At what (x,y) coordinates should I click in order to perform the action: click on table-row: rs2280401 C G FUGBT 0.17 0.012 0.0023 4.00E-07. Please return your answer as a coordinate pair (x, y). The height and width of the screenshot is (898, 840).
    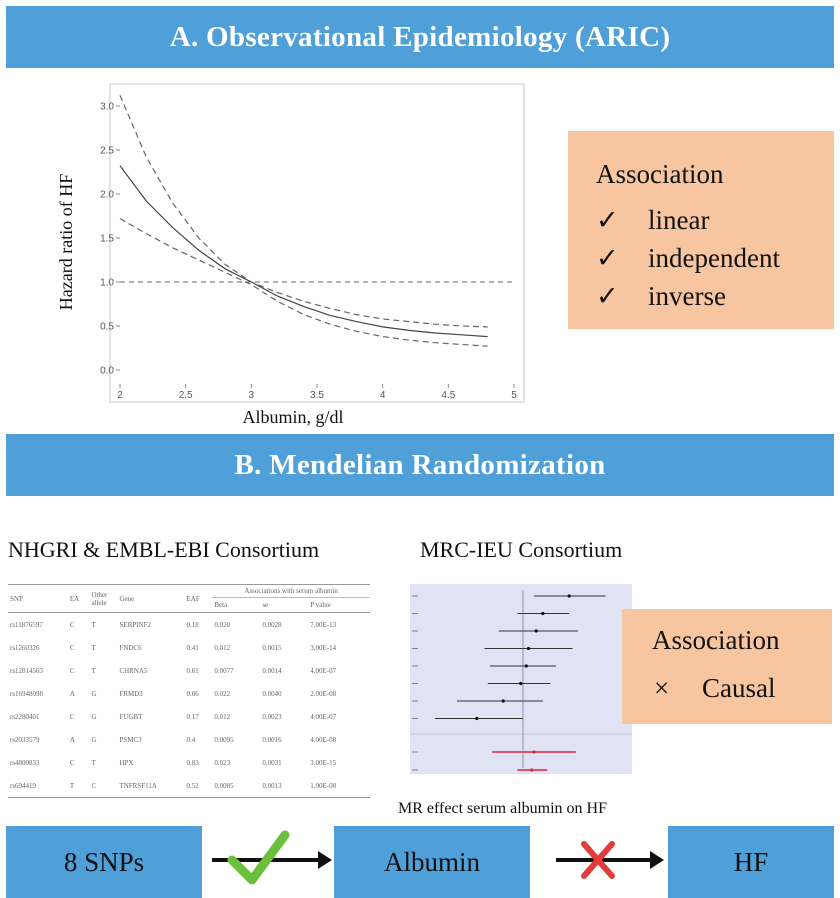
    Looking at the image, I should click on (189, 716).